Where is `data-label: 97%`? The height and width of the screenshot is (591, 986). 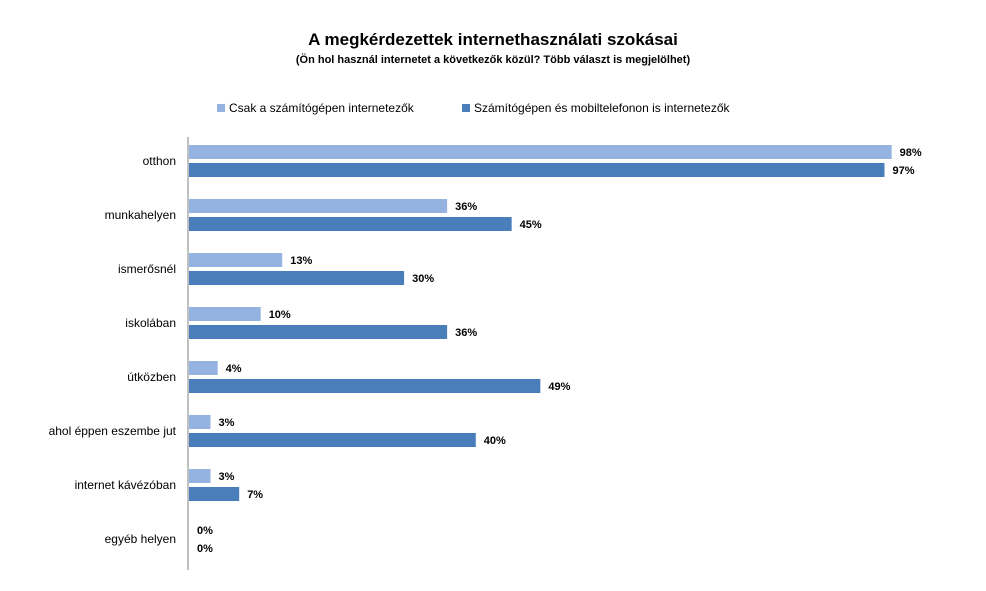 data-label: 97% is located at coordinates (903, 171).